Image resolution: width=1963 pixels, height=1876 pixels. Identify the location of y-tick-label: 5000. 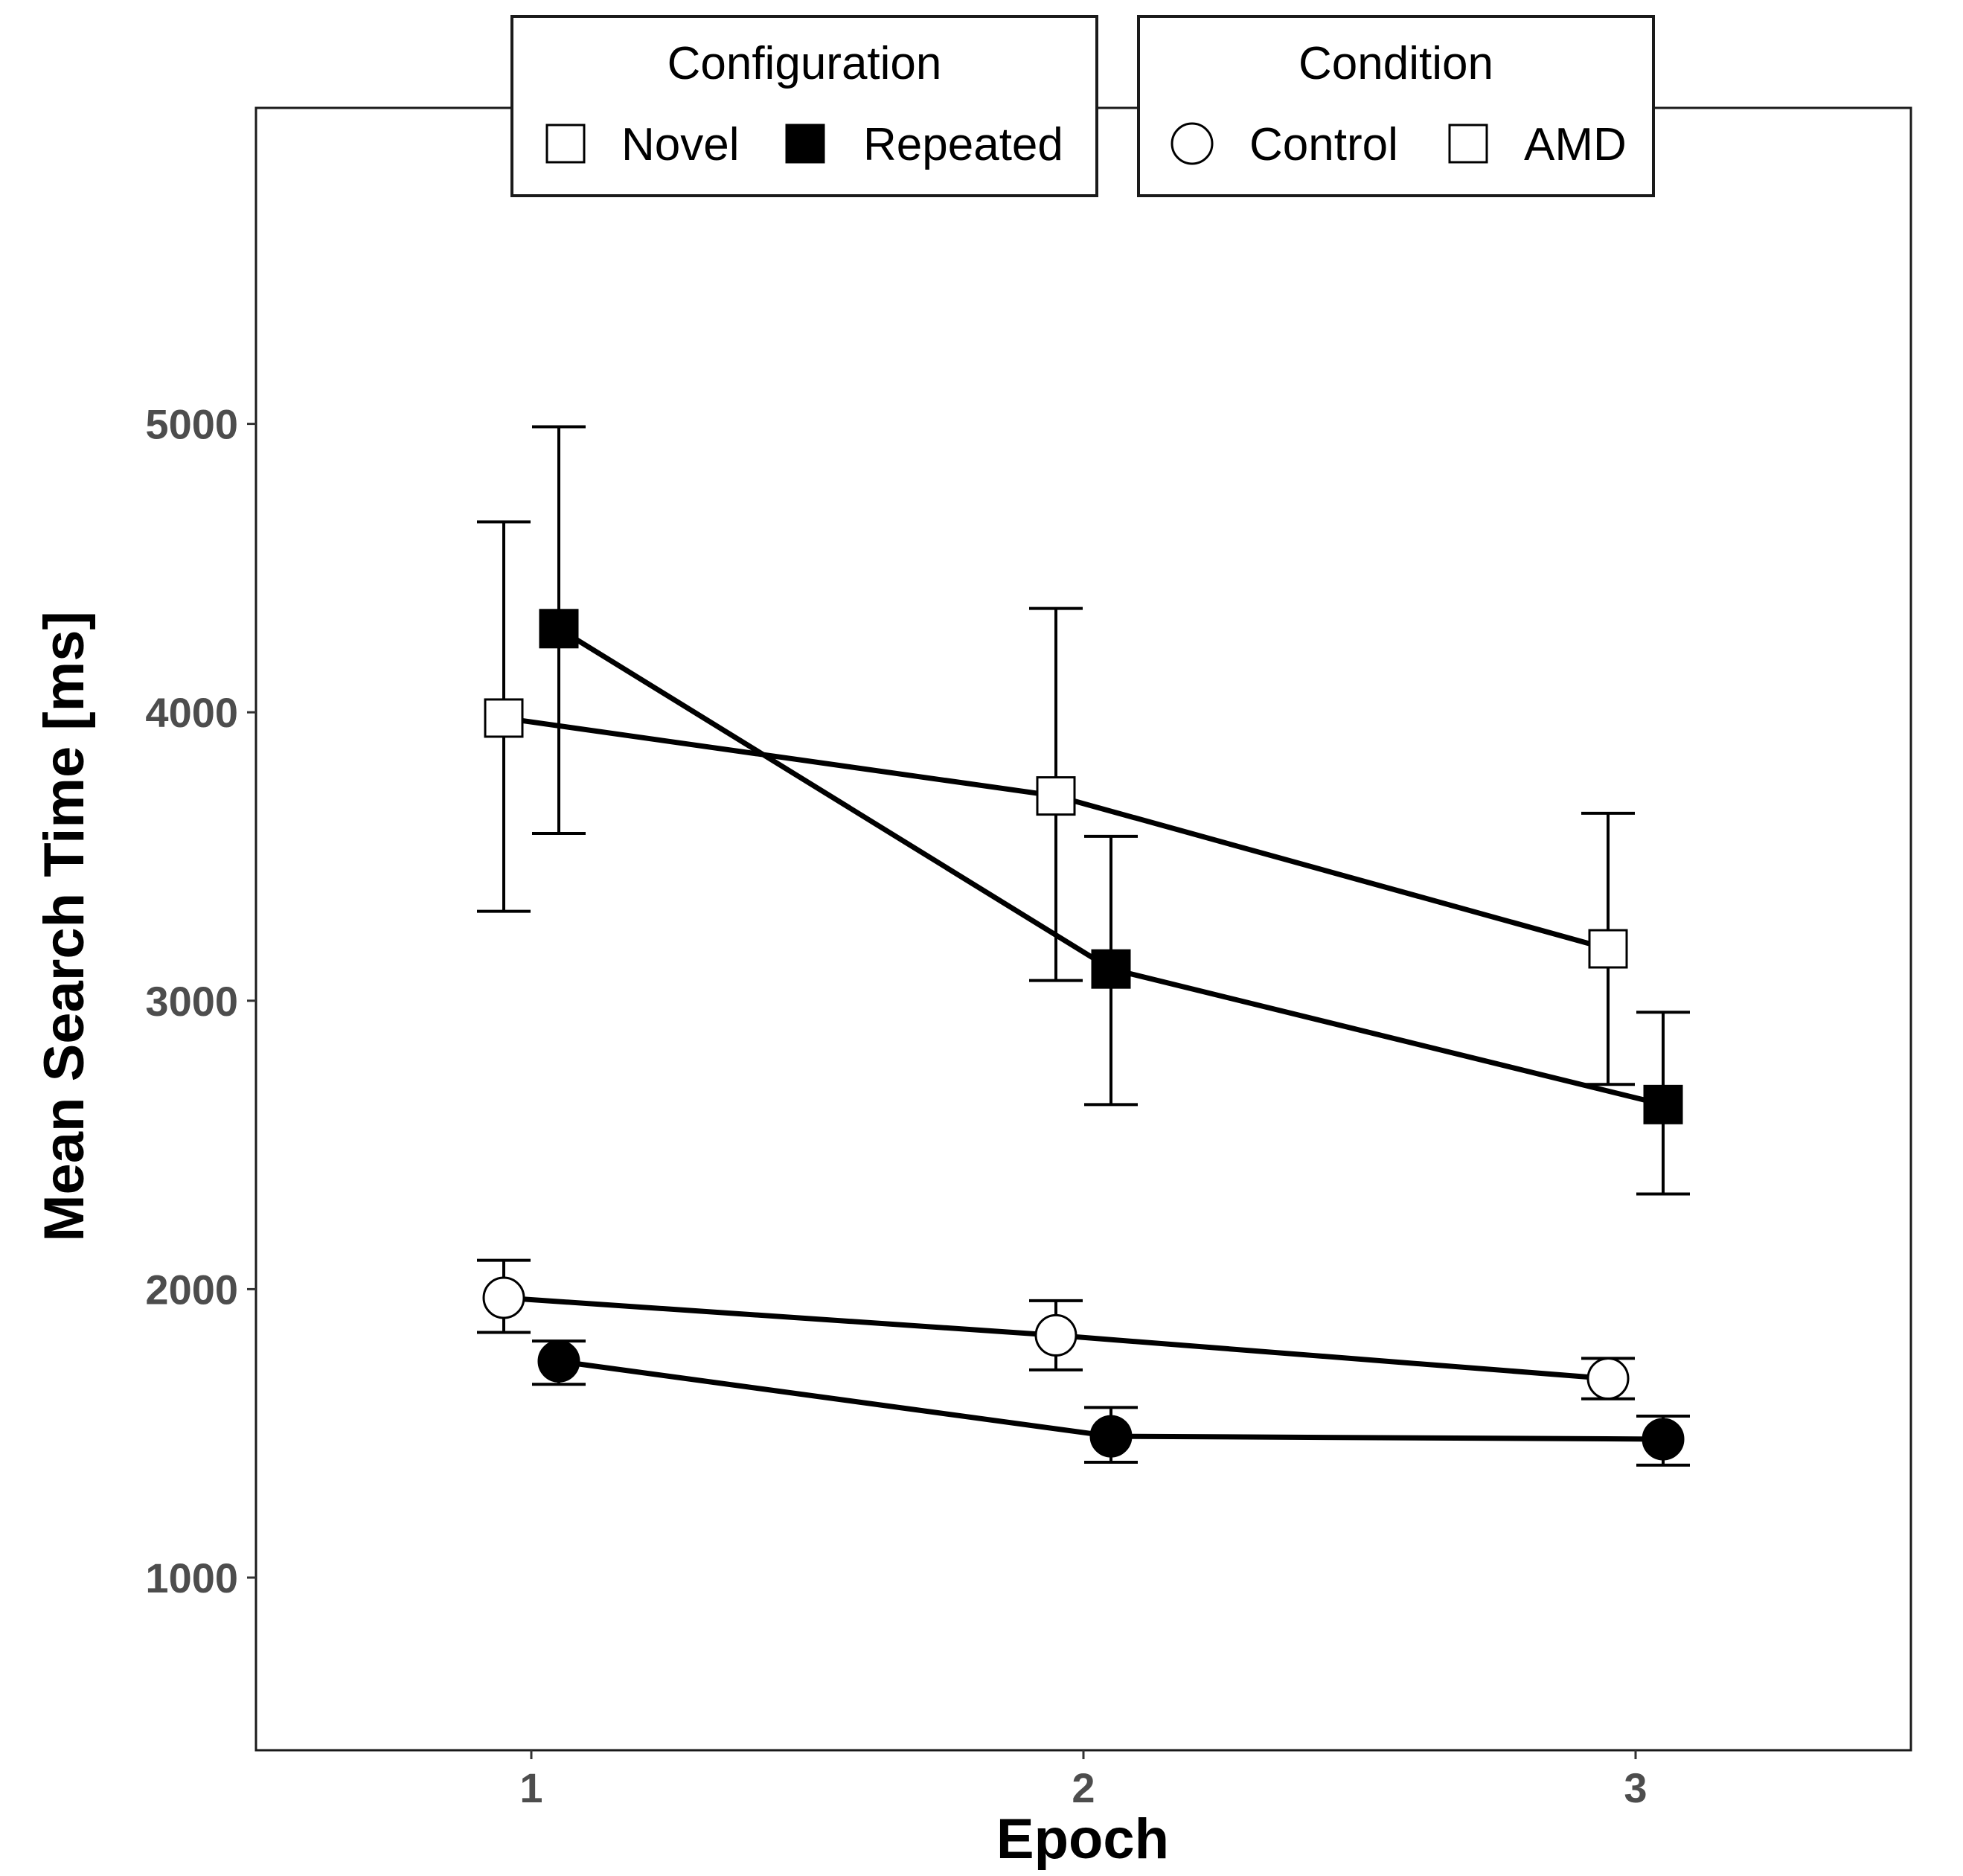
(191, 424).